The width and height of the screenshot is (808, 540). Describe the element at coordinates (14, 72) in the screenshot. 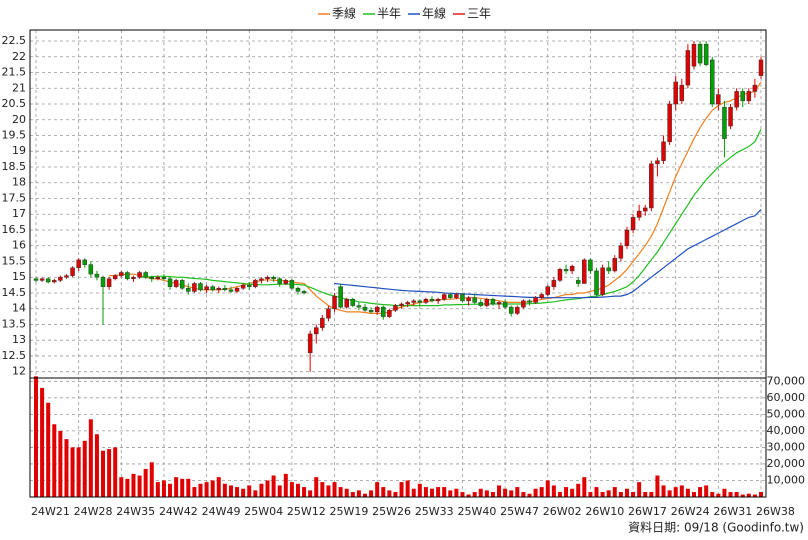

I see `y-tick-label: 21.5` at that location.